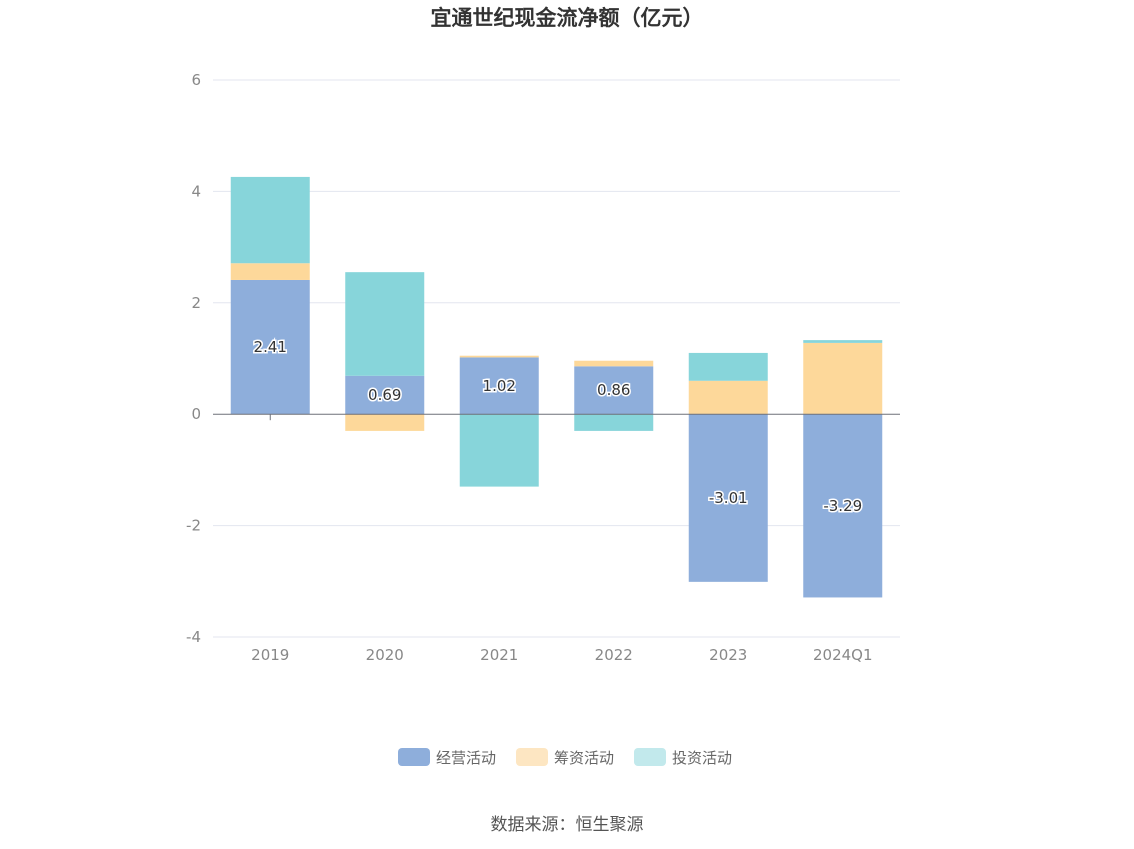  I want to click on bar-value-label: 0.69, so click(384, 395).